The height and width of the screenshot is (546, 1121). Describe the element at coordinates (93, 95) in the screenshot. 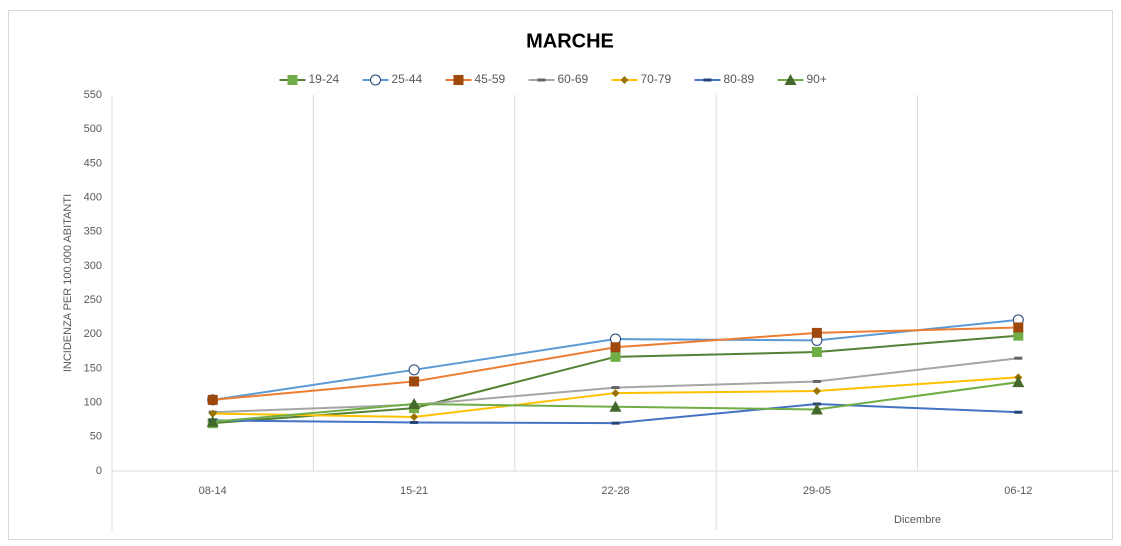

I see `y-tick-label: 550` at that location.